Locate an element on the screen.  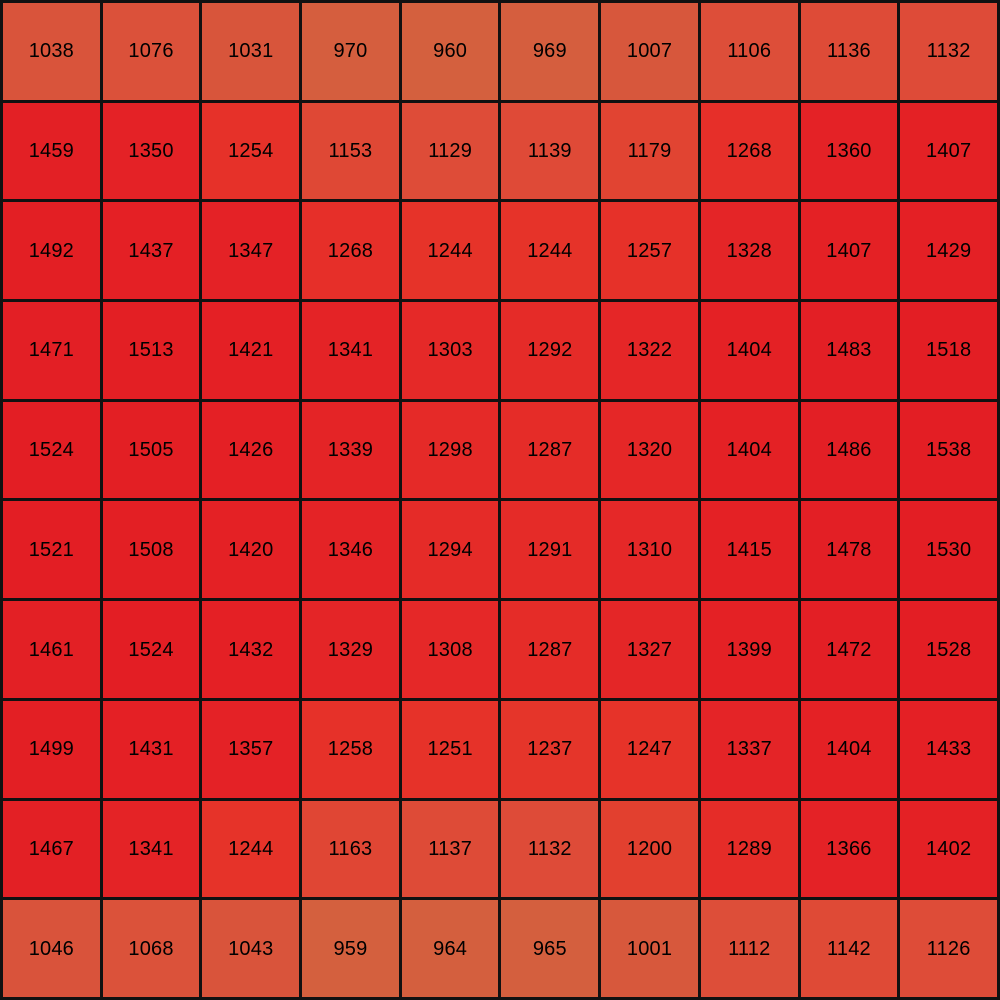
heatmap-cell-value: 1126 is located at coordinates (948, 948).